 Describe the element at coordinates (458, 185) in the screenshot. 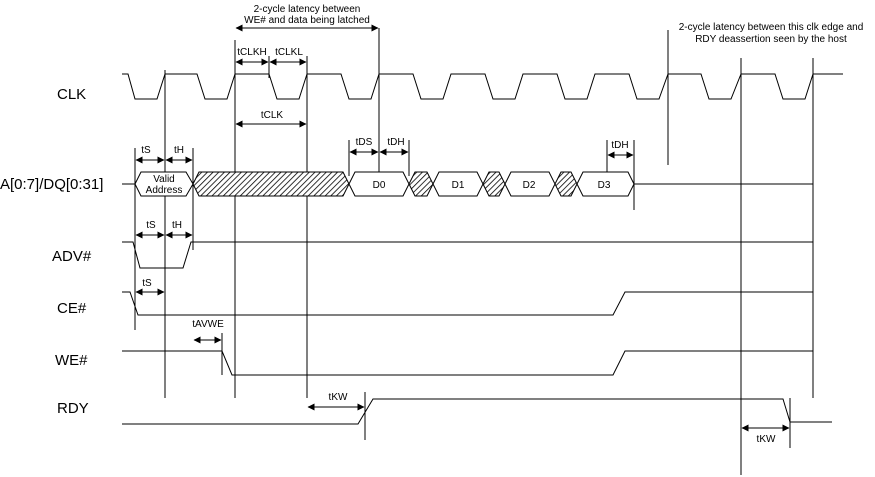

I see `data-label-d1: D1` at that location.